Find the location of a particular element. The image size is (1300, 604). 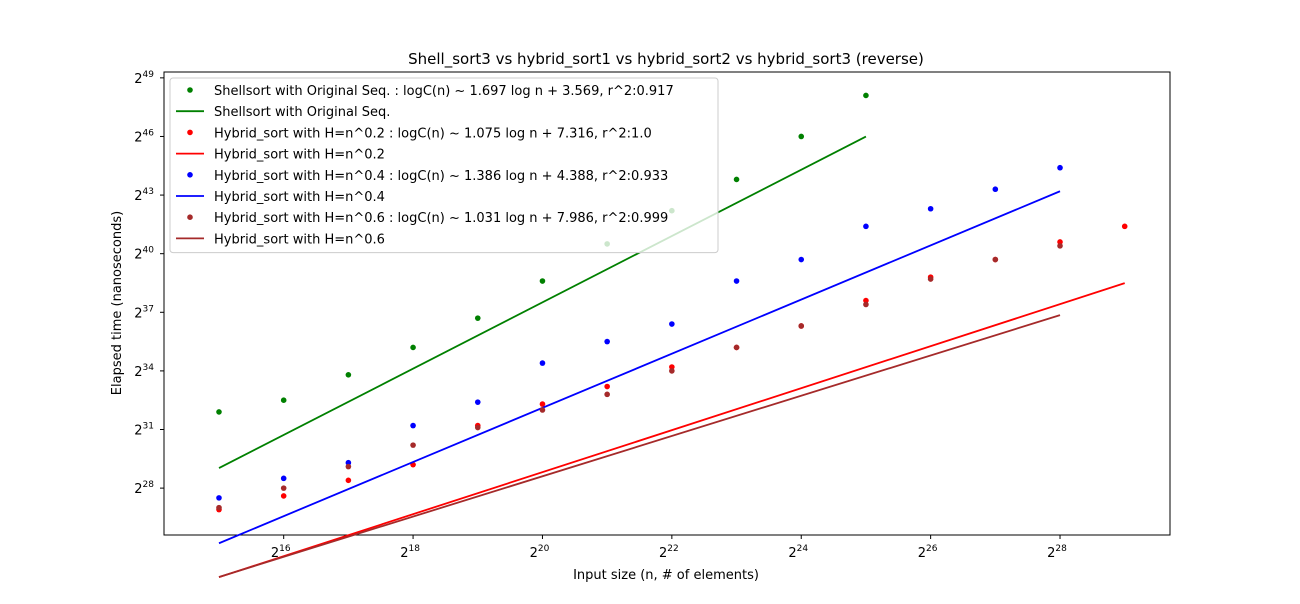

x-tick-exponent: 16 is located at coordinates (285, 549).